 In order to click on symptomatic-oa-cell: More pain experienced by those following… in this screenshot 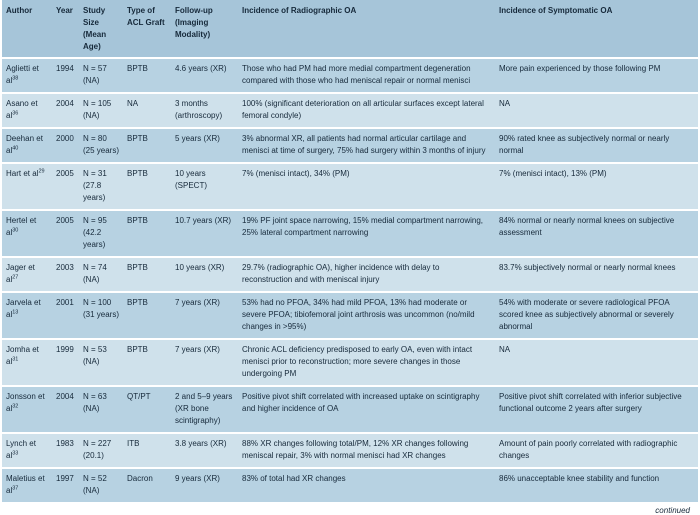, I will do `click(596, 75)`.